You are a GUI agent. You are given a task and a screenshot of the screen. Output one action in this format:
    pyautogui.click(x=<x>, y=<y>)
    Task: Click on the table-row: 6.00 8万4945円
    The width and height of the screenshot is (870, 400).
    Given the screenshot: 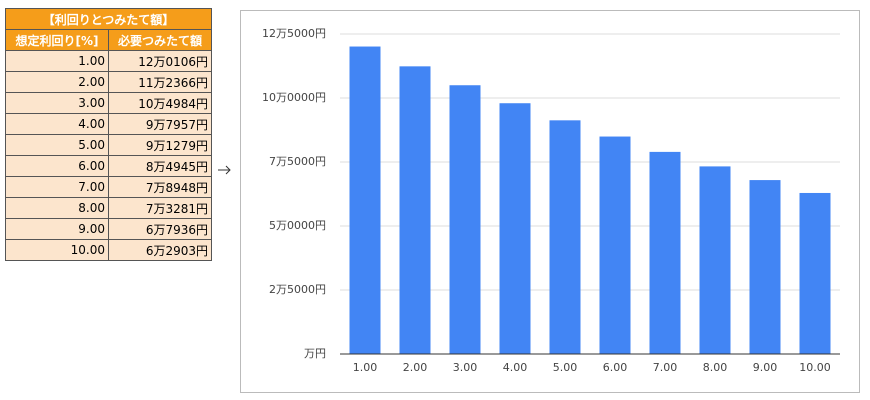 What is the action you would take?
    pyautogui.click(x=108, y=166)
    